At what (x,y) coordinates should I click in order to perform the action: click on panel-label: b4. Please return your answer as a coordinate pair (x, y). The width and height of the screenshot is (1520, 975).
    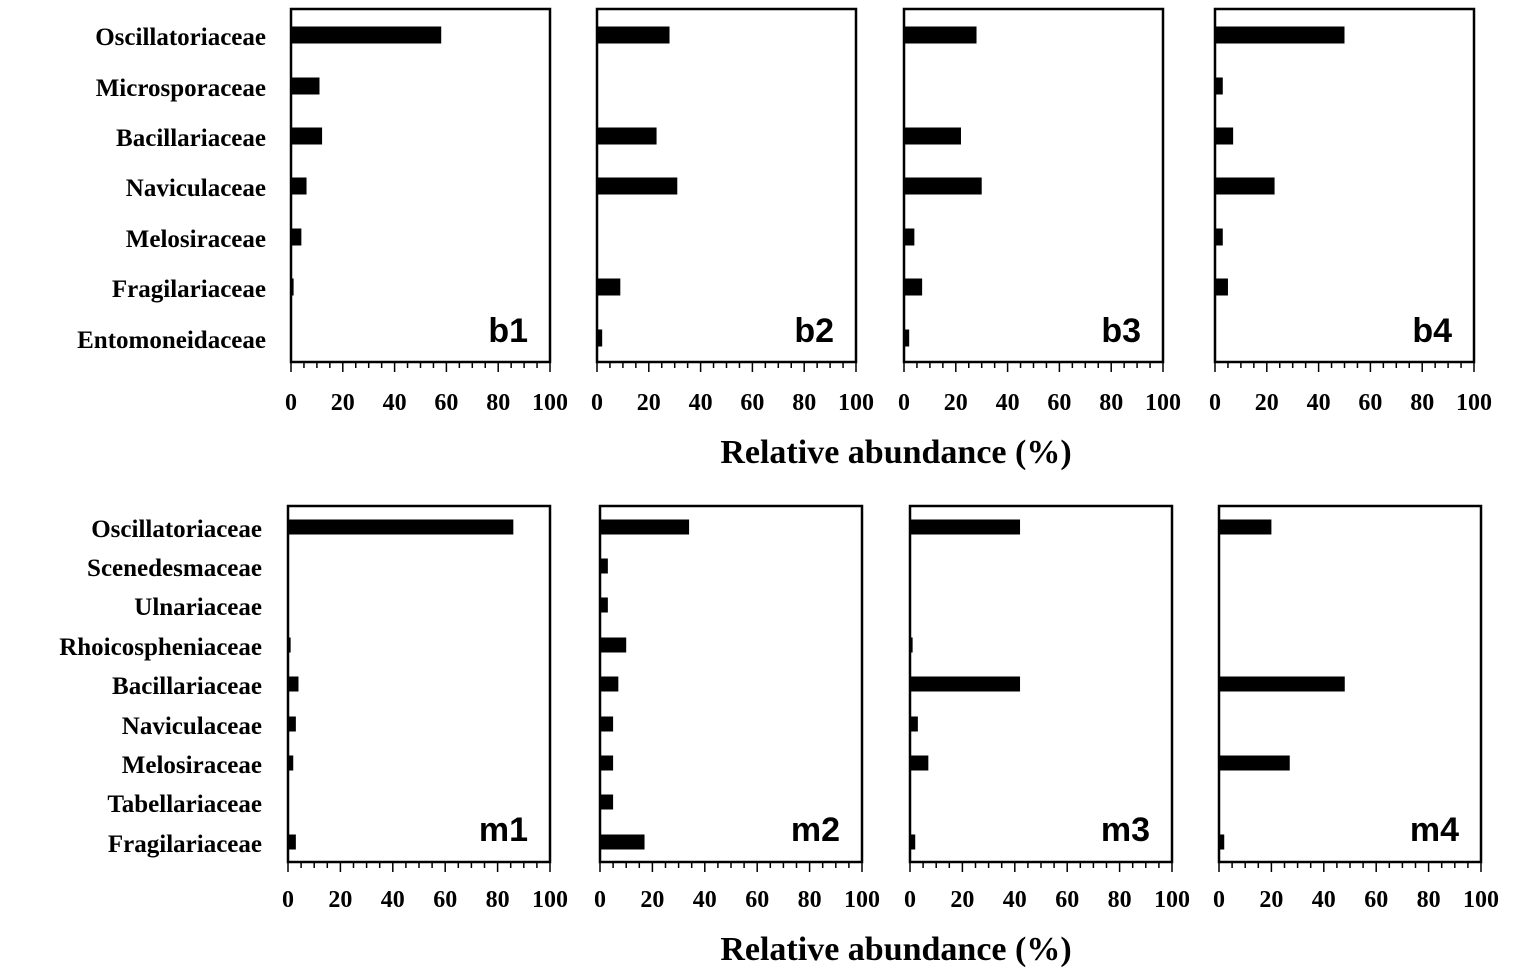
    Looking at the image, I should click on (1432, 331).